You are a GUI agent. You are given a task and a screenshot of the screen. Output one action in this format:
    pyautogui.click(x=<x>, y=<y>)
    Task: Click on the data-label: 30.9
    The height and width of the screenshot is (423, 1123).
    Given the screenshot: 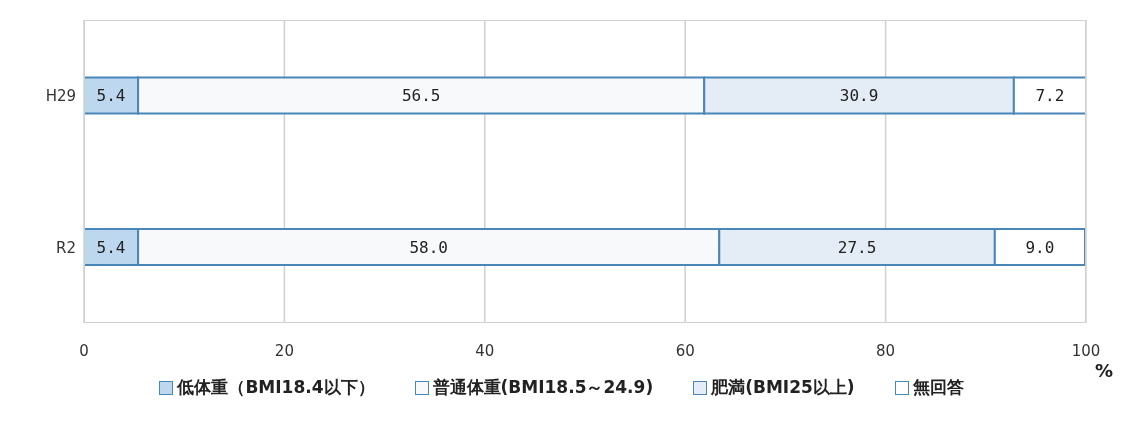 What is the action you would take?
    pyautogui.click(x=859, y=96)
    